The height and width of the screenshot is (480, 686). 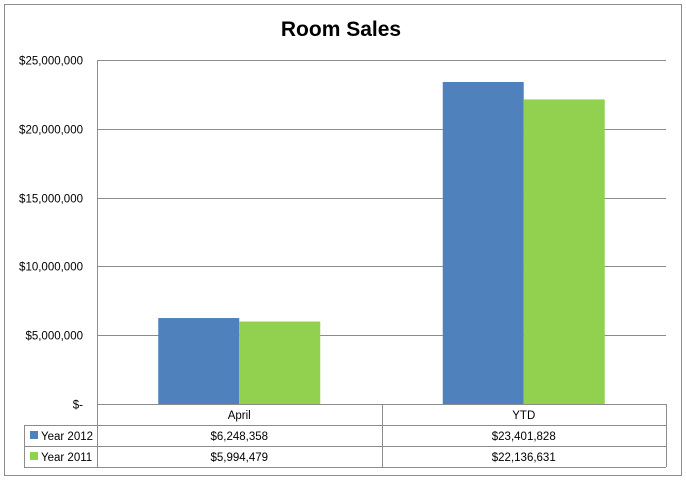 What do you see at coordinates (78, 406) in the screenshot?
I see `y-tick-label: $-` at bounding box center [78, 406].